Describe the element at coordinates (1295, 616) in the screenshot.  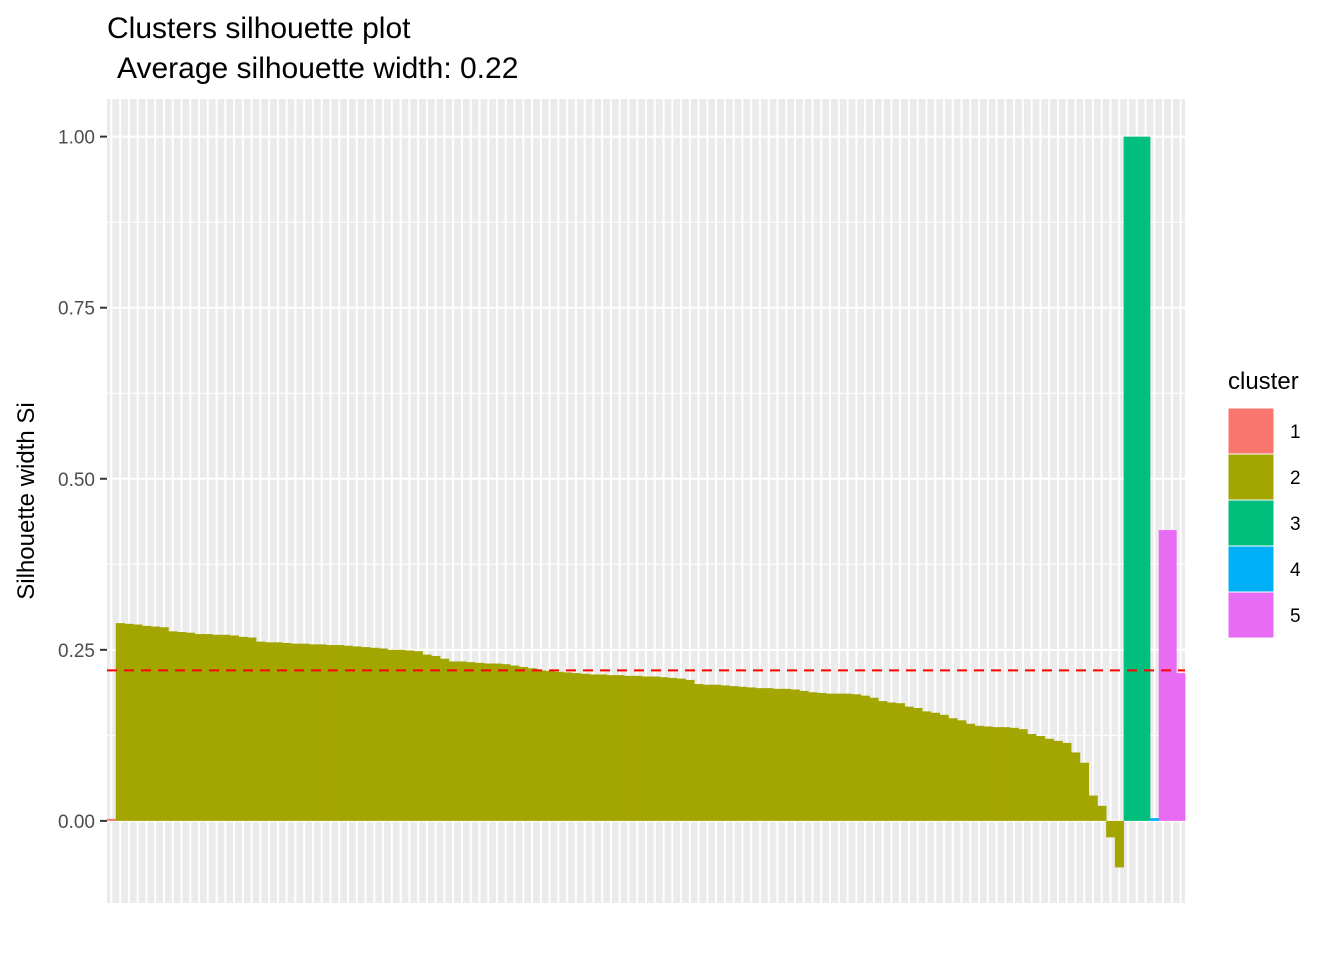
I see `legend-label: 5` at that location.